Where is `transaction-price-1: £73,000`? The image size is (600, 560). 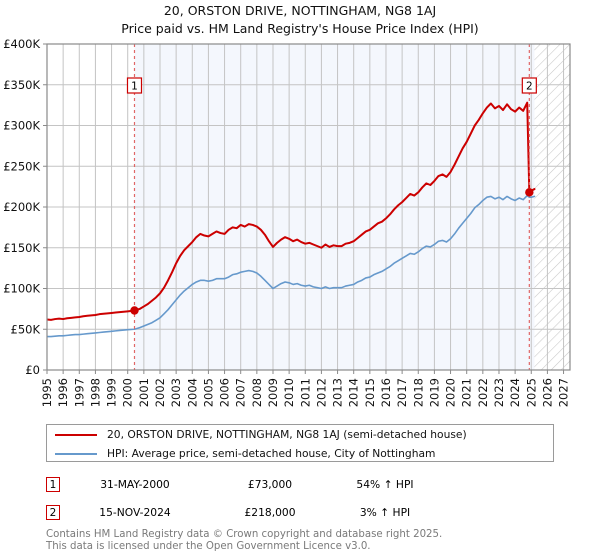 transaction-price-1: £73,000 is located at coordinates (270, 484).